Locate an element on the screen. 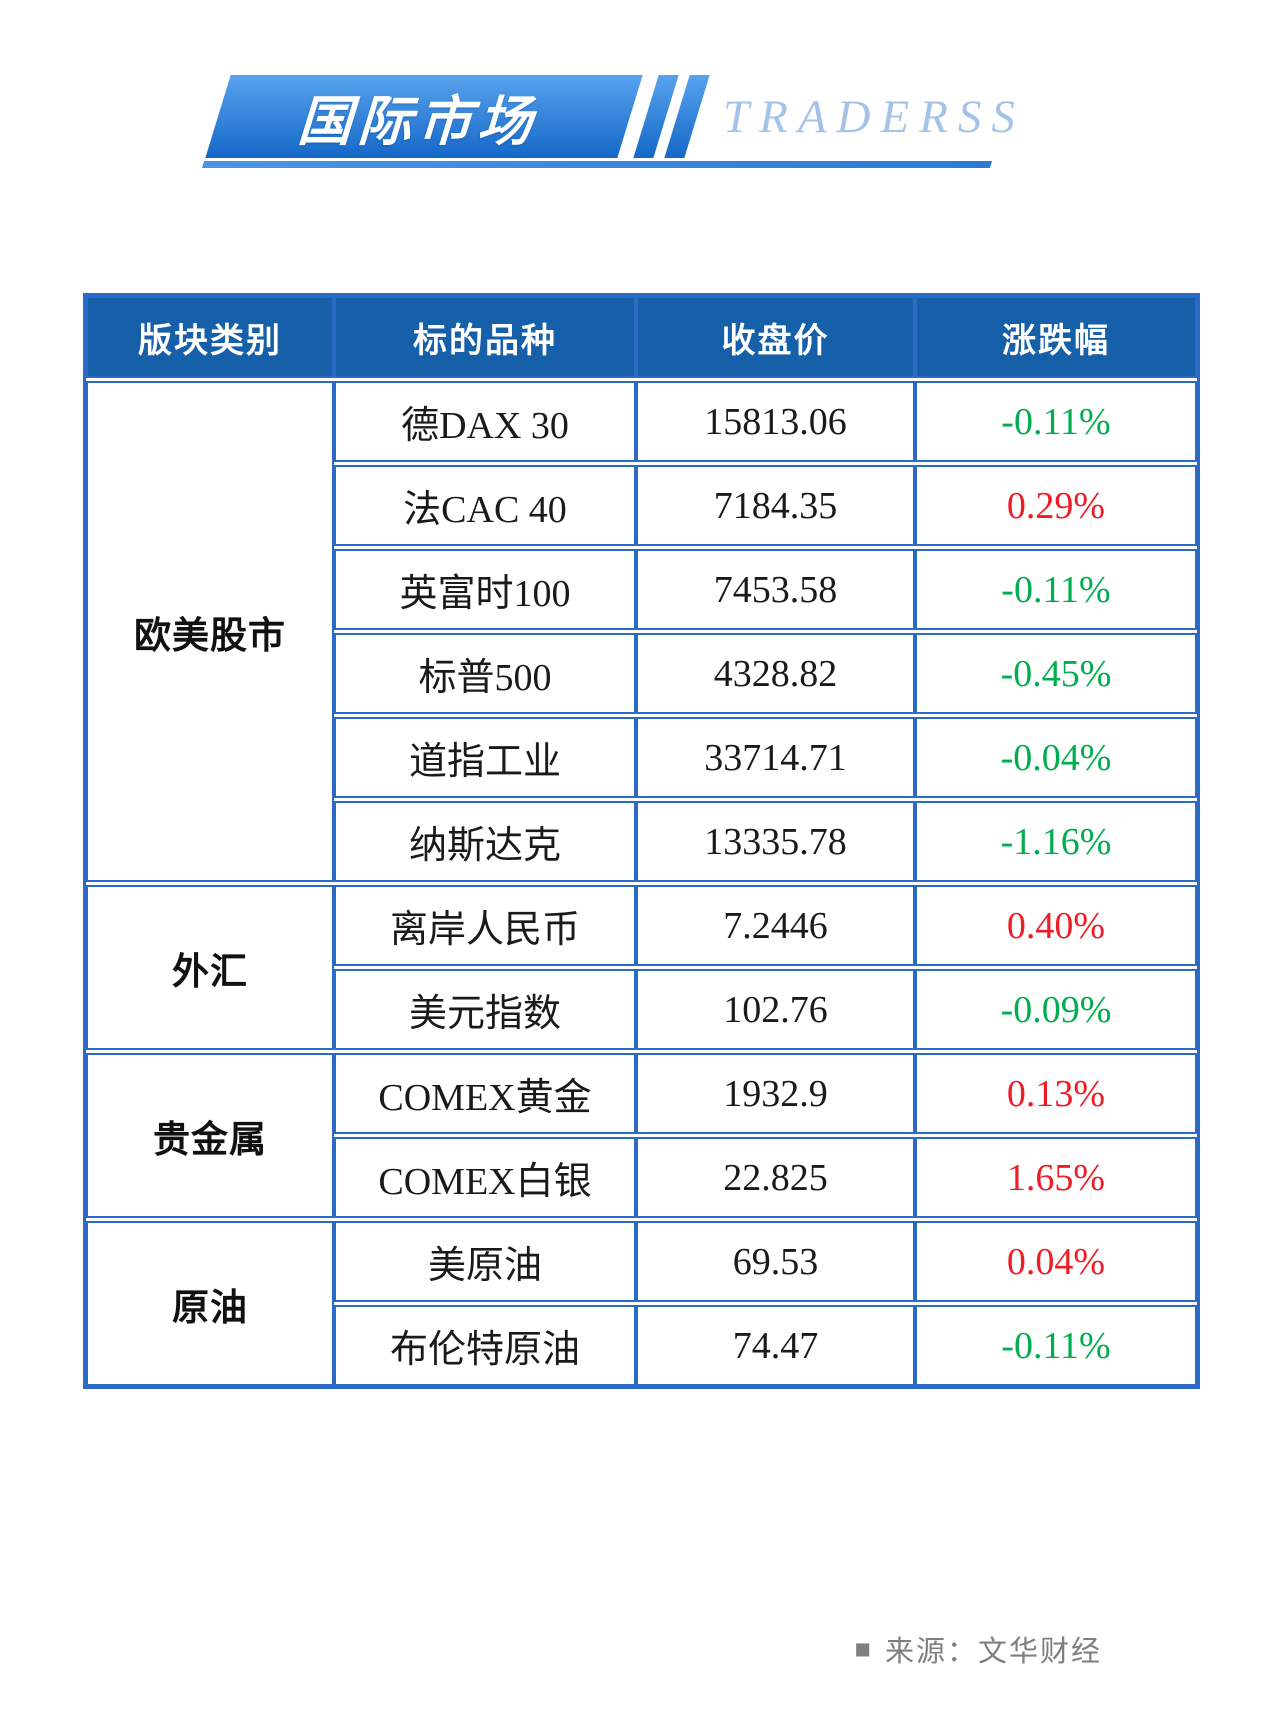 The width and height of the screenshot is (1280, 1710). closing-price: 74.47 is located at coordinates (775, 1345).